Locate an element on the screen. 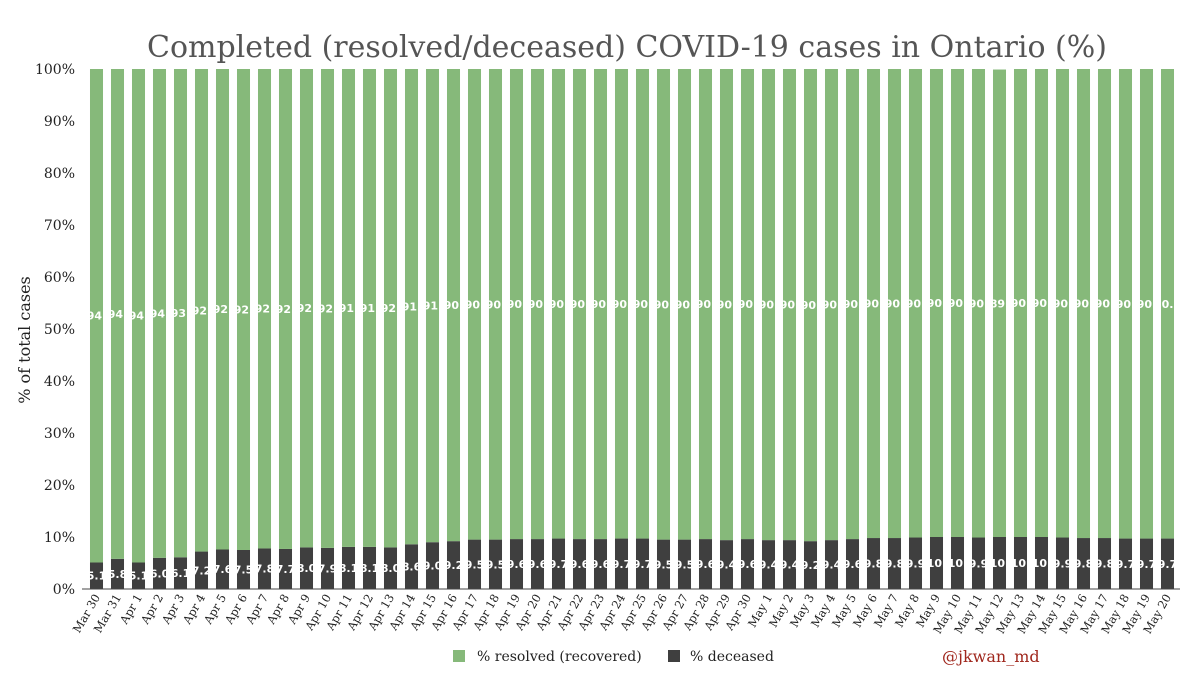  data-label-deceased: 9.2 is located at coordinates (454, 565).